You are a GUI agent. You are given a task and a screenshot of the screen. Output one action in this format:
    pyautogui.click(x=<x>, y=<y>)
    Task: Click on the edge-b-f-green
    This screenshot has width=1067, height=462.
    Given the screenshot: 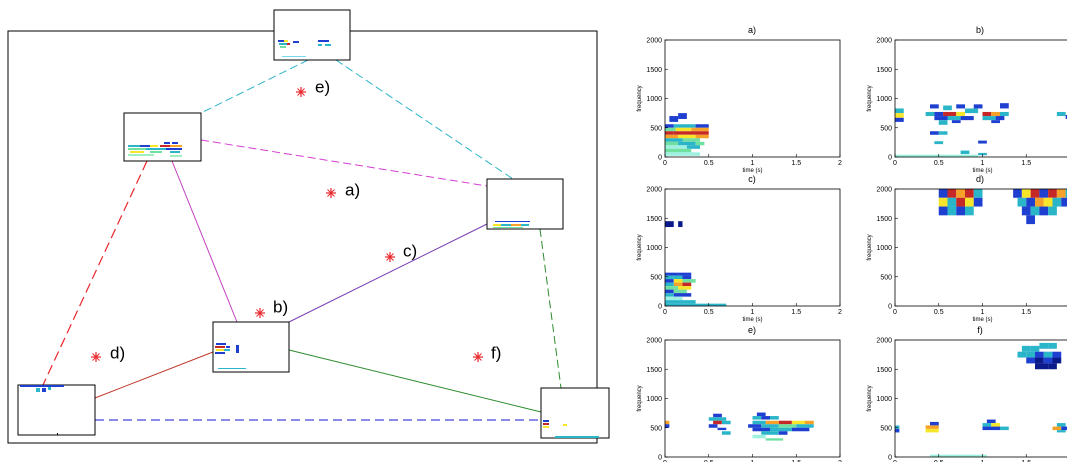 What is the action you would take?
    pyautogui.click(x=415, y=381)
    